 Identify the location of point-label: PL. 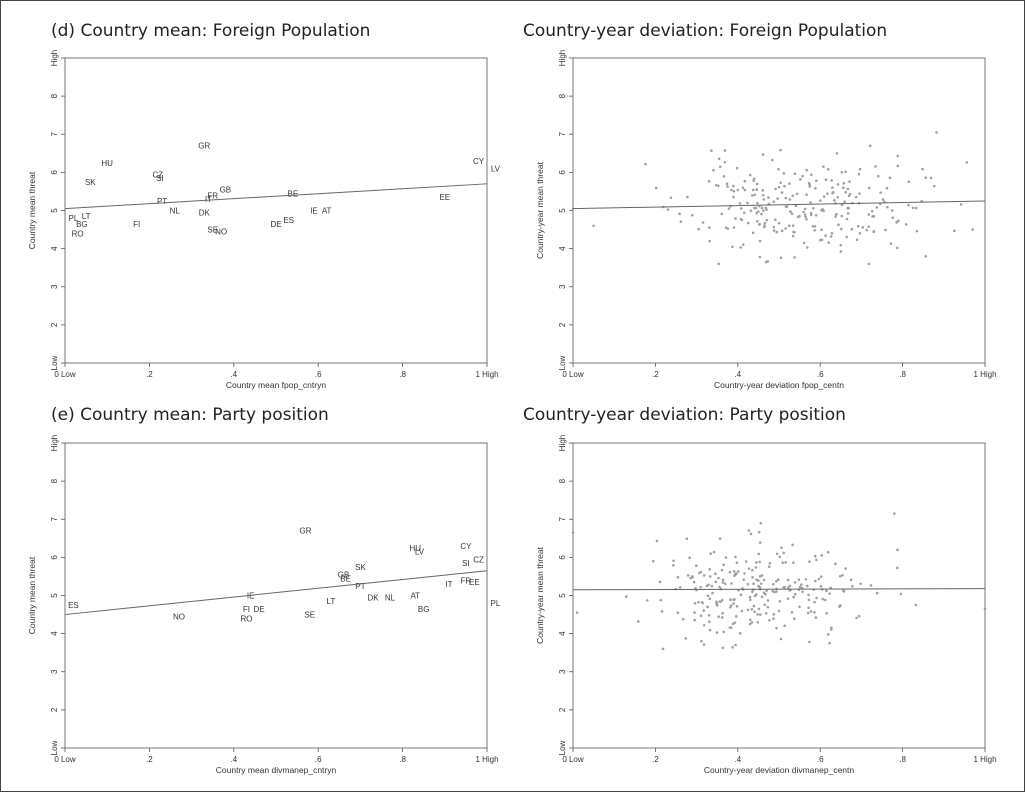
(74, 218).